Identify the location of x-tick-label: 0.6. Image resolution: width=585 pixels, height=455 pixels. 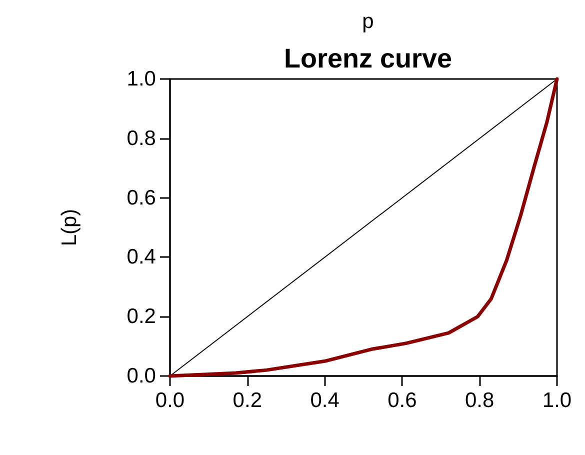
(402, 400).